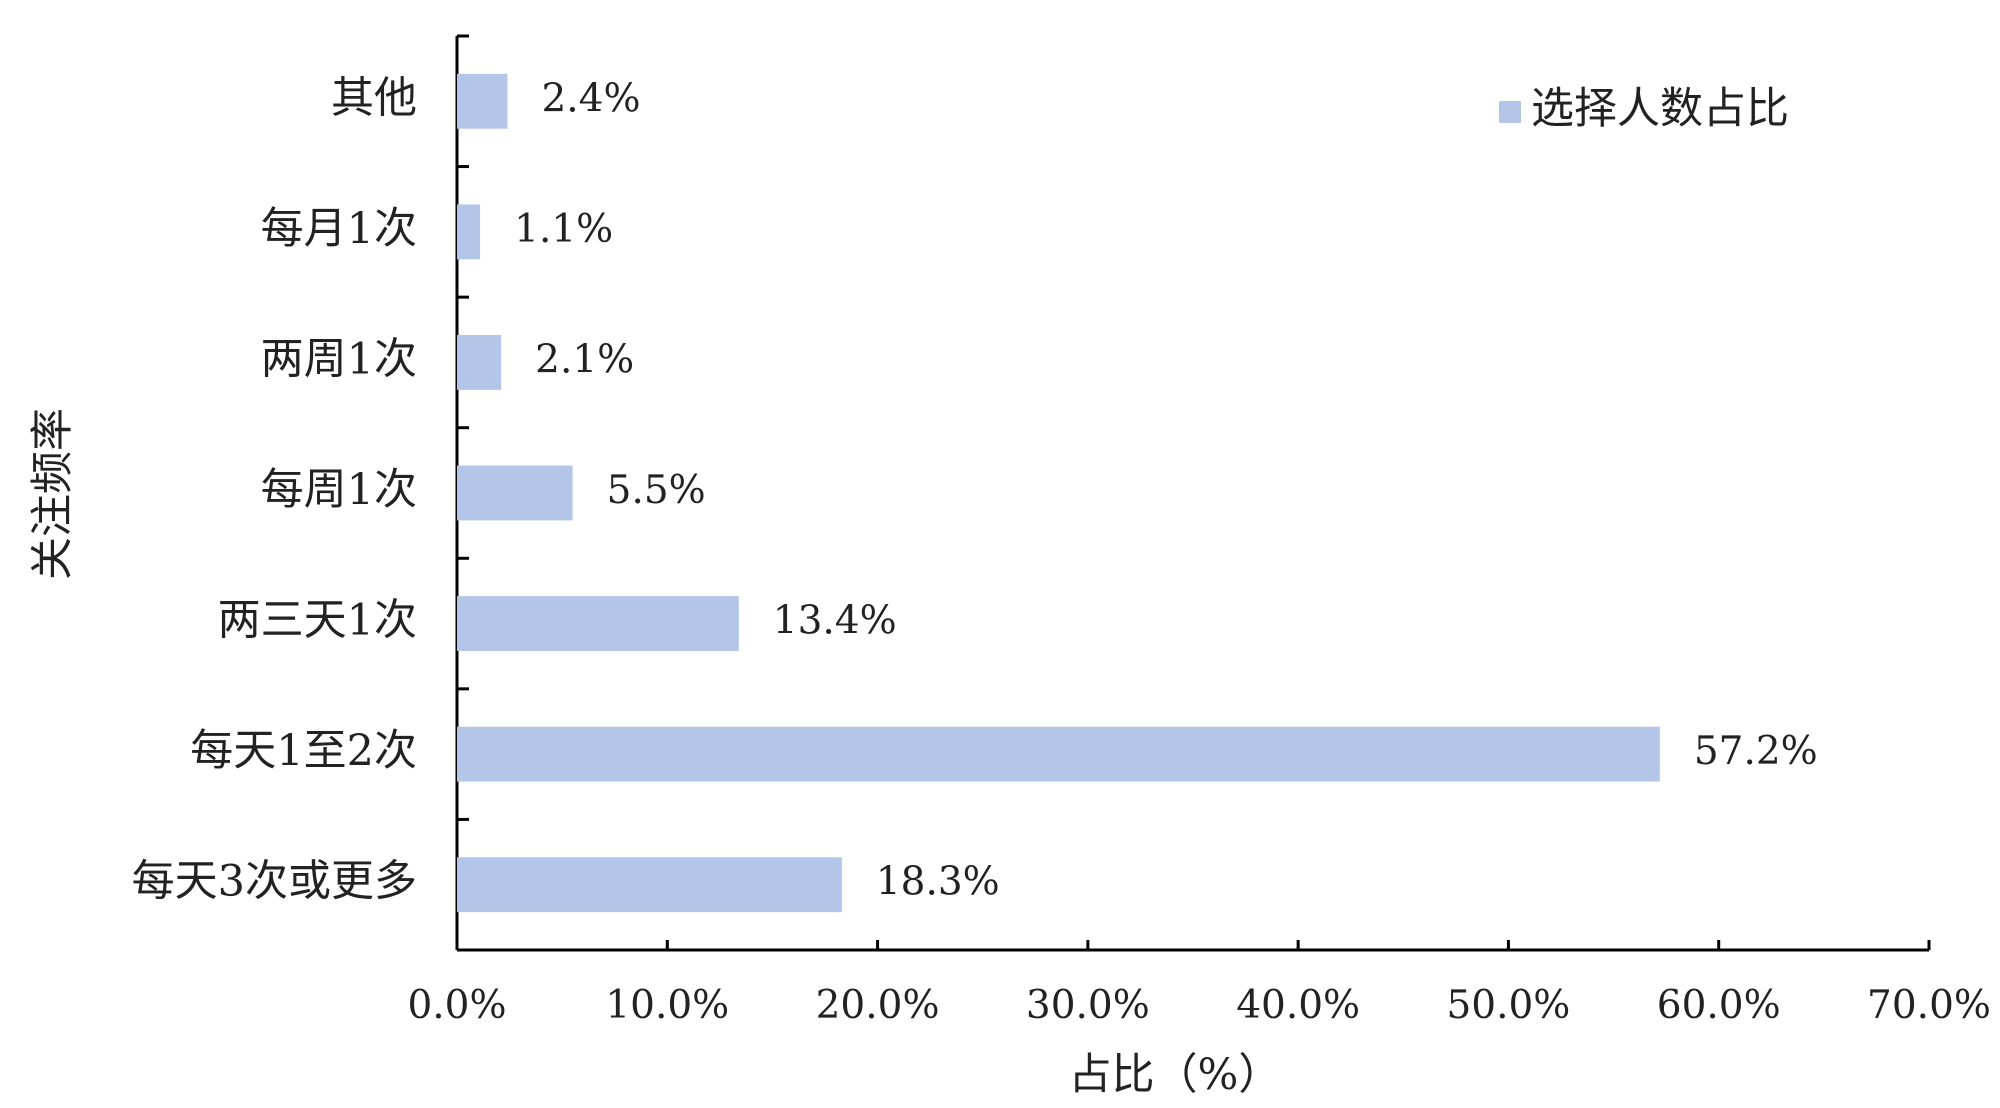 The height and width of the screenshot is (1108, 2000). I want to click on legend-swatch, so click(1510, 112).